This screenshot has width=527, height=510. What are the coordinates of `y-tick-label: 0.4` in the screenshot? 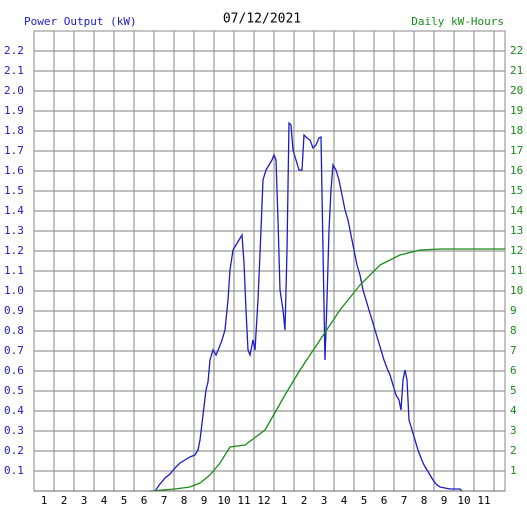 It's located at (14, 410).